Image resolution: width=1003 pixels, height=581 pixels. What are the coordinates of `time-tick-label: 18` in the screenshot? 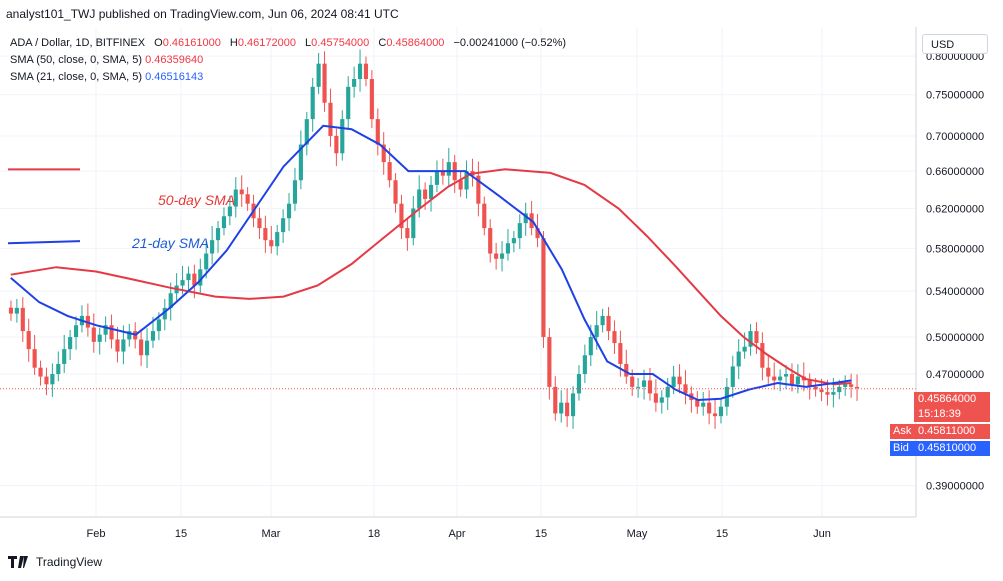 It's located at (374, 534).